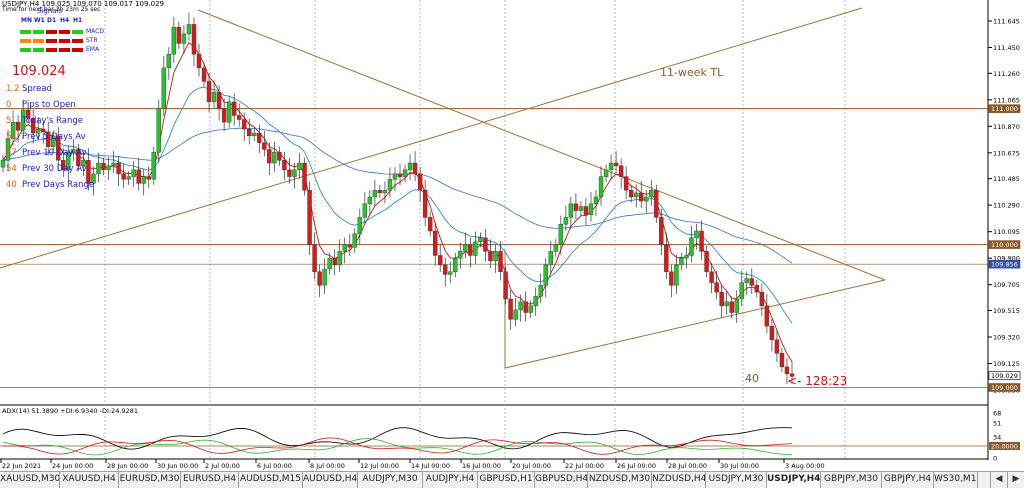  What do you see at coordinates (397, 446) in the screenshot?
I see `adx-line` at bounding box center [397, 446].